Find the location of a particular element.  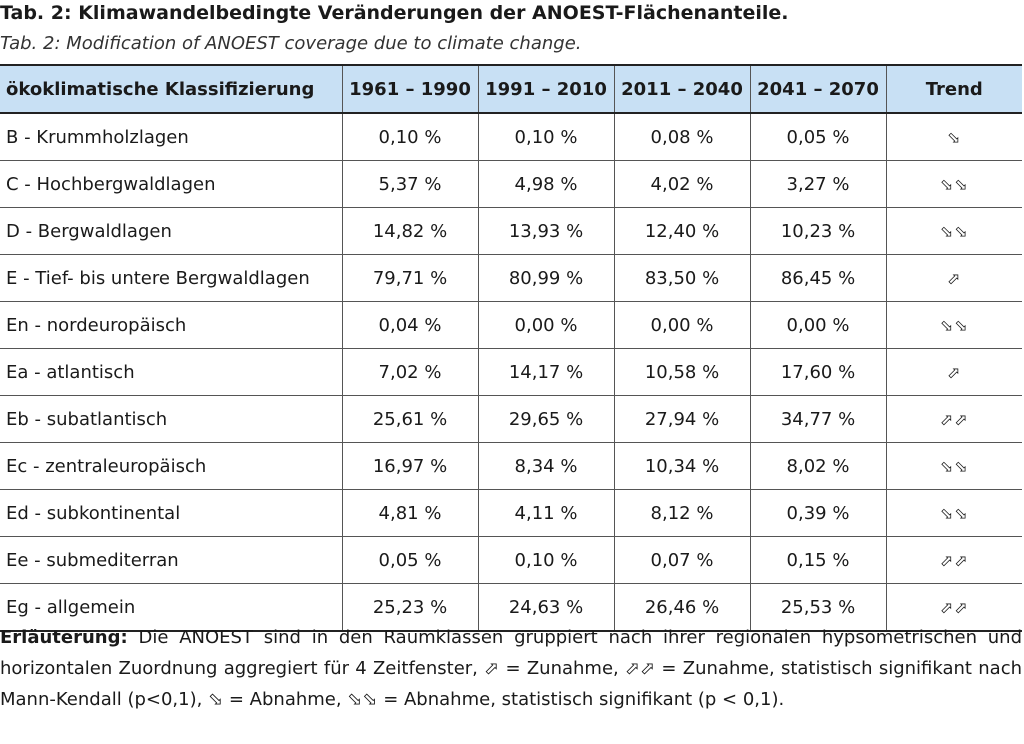

value-2011-2040-cell: 10,34 % is located at coordinates (682, 466).